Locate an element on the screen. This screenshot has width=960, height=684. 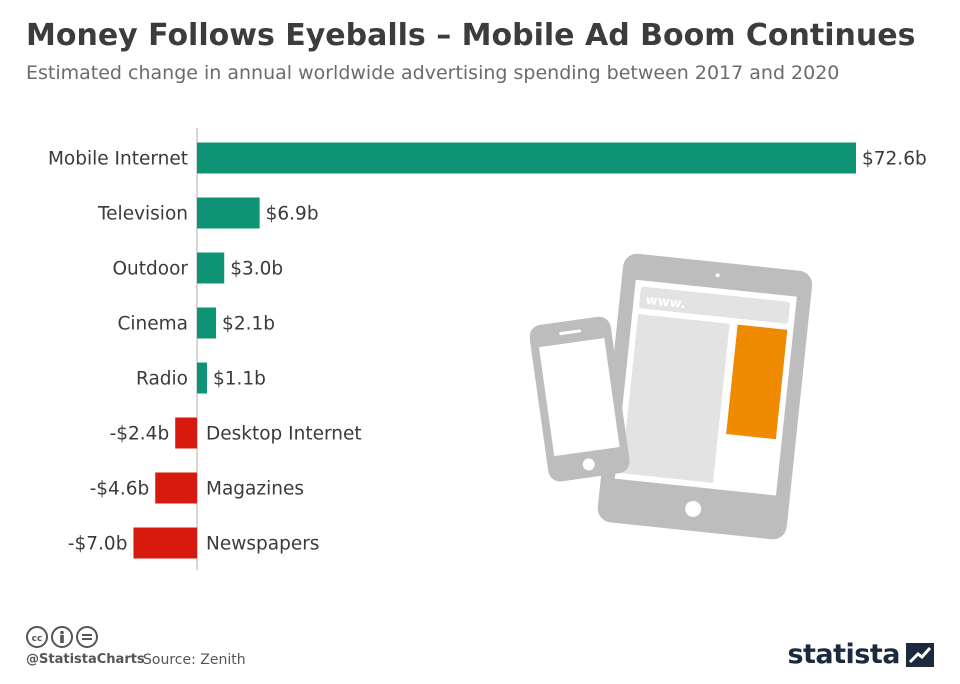
statista-logo: statista is located at coordinates (860, 654).